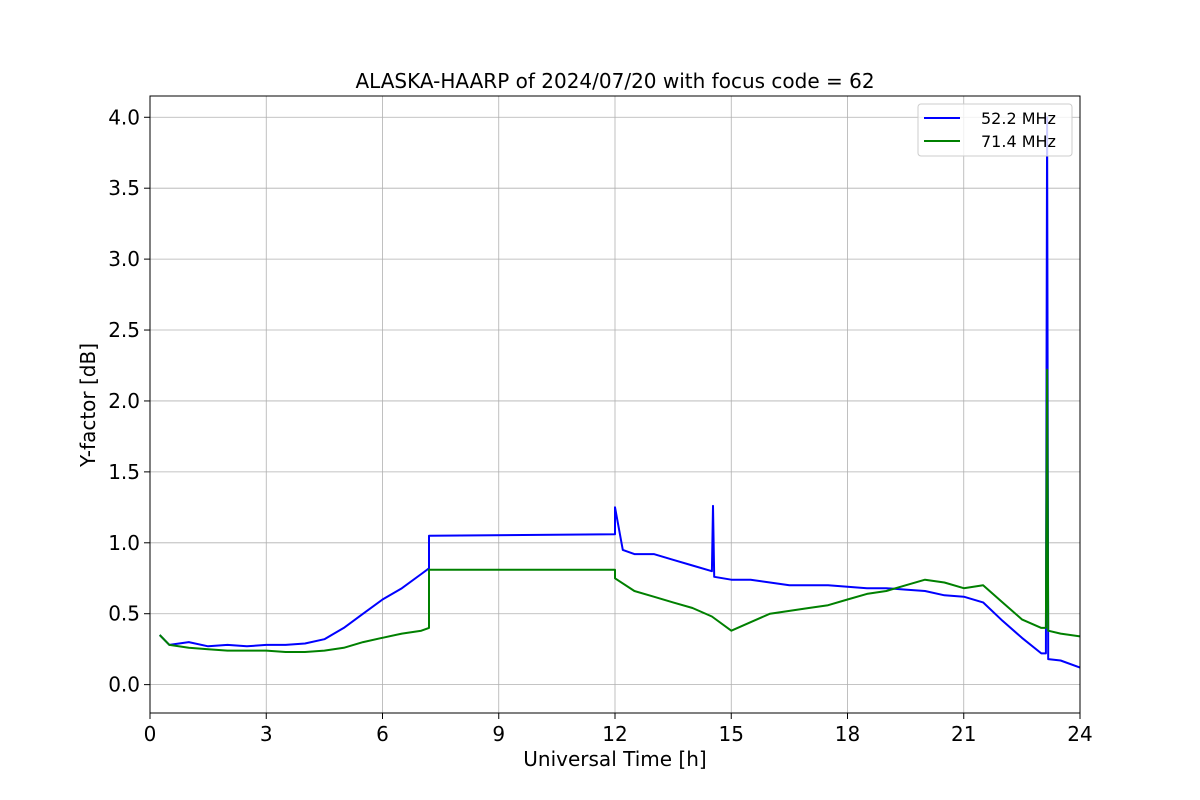  What do you see at coordinates (614, 759) in the screenshot?
I see `x-axis-label: Universal Time [h]` at bounding box center [614, 759].